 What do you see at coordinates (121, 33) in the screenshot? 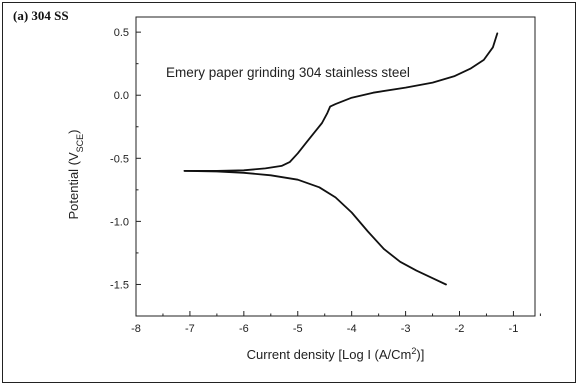
I see `y-tick-label: 0.5` at bounding box center [121, 33].